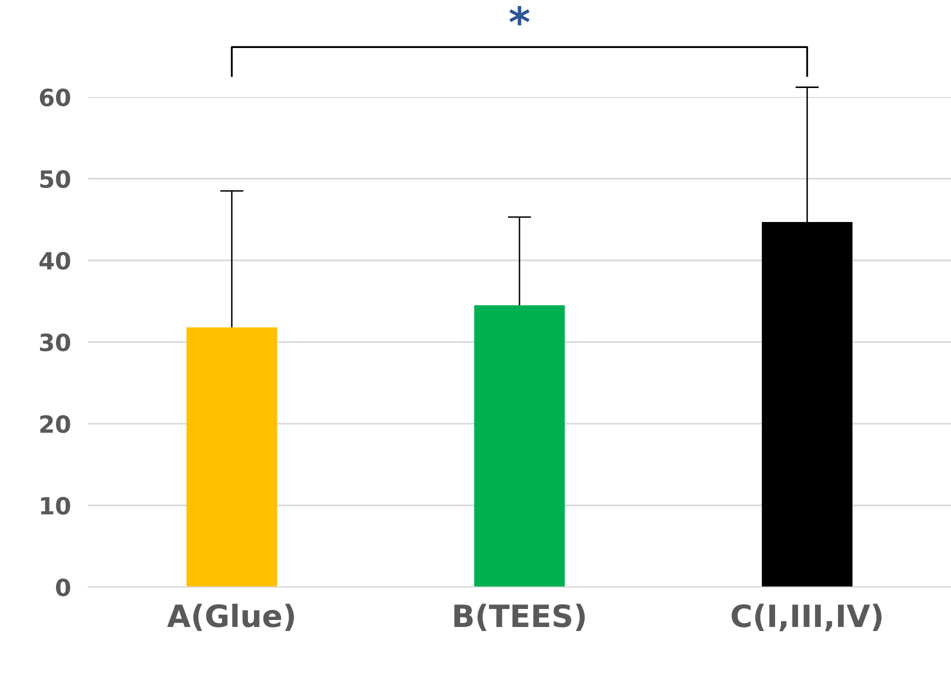 The image size is (951, 674). I want to click on y-tick-label: 20, so click(55, 424).